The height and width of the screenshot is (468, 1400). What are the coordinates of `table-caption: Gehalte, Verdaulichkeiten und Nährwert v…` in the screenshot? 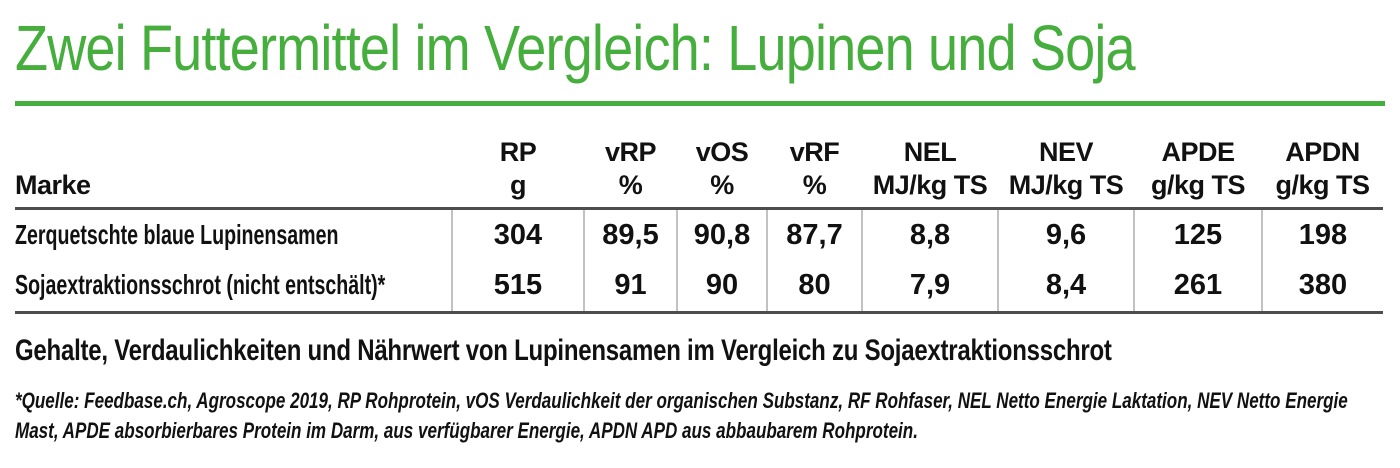 It's located at (563, 350).